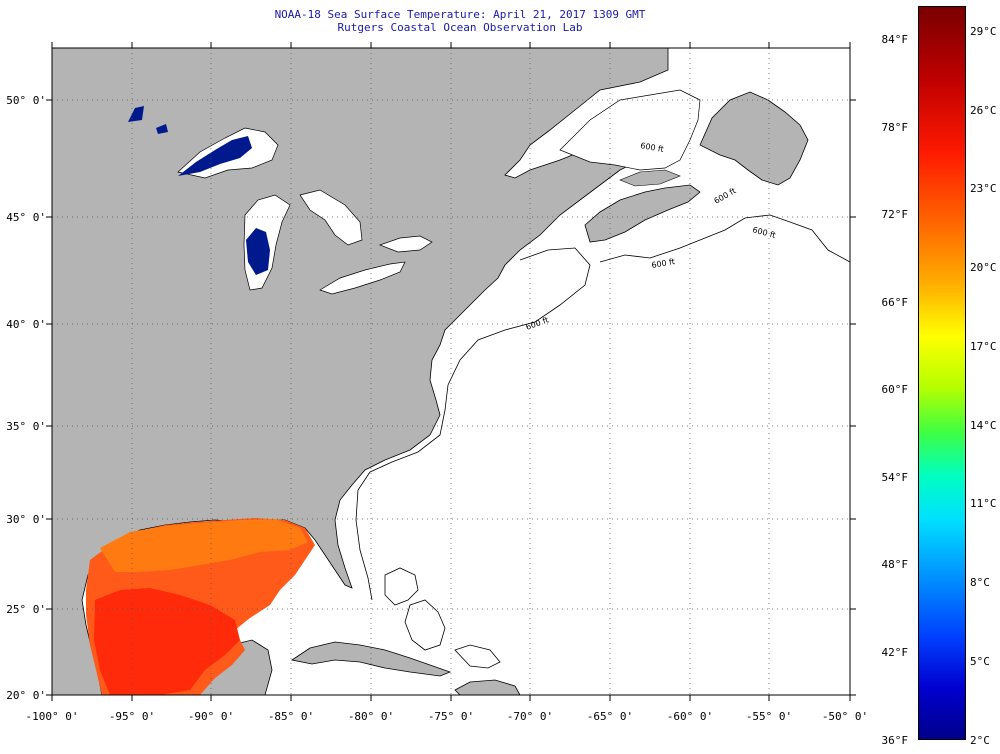  Describe the element at coordinates (331, 217) in the screenshot. I see `lake-huron` at that location.